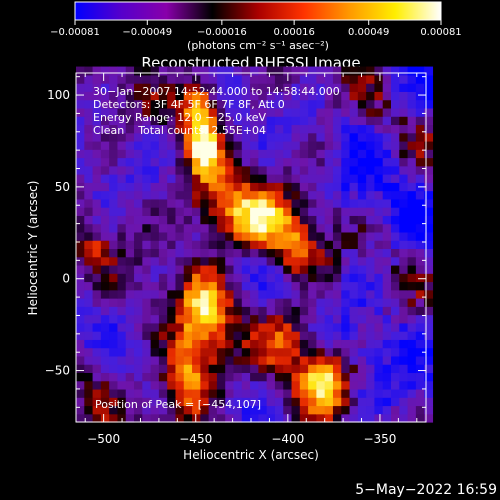 Image resolution: width=500 pixels, height=500 pixels. I want to click on x-tick-label: −400, so click(287, 439).